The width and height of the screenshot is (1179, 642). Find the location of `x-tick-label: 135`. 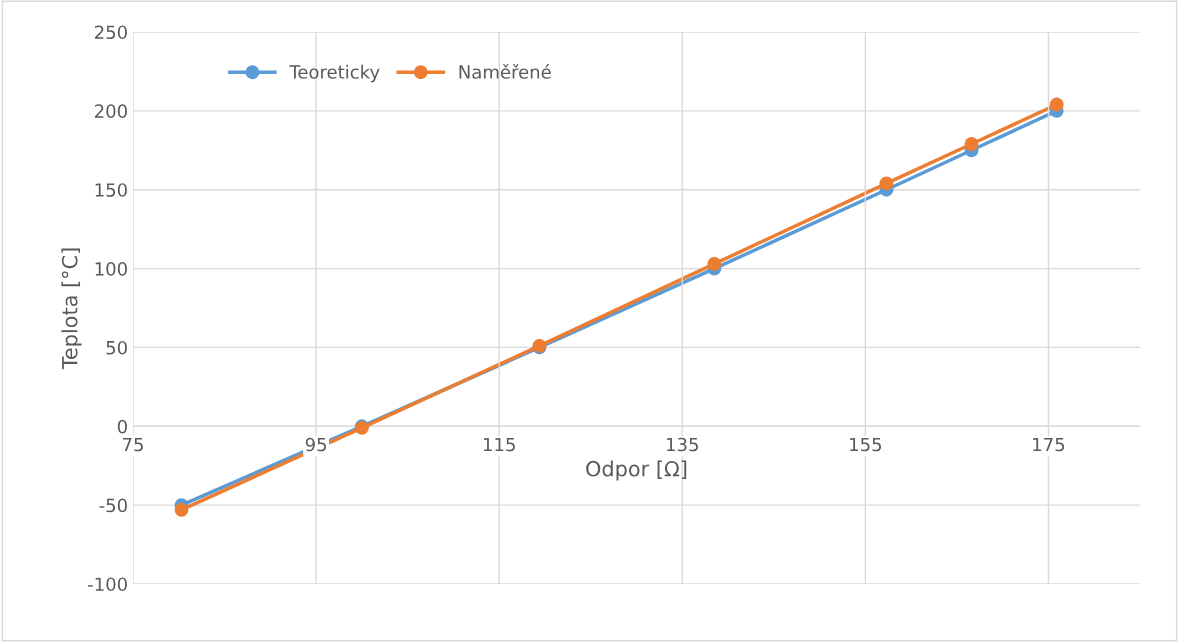

x-tick-label: 135 is located at coordinates (682, 444).